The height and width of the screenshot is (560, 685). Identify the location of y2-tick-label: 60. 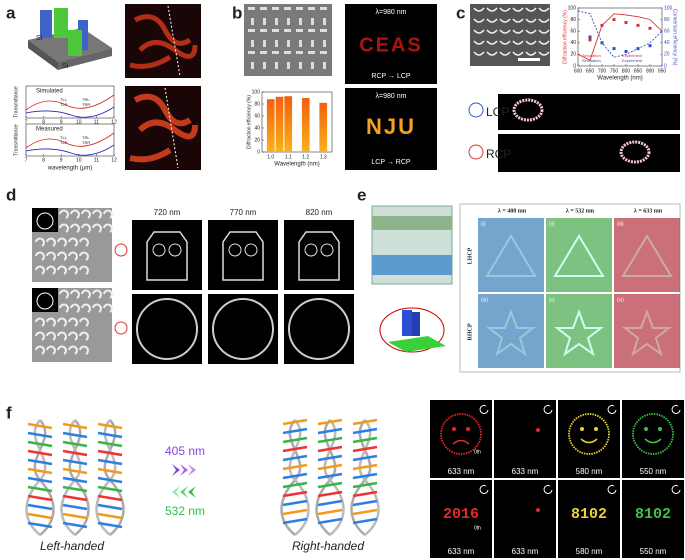
(667, 32).